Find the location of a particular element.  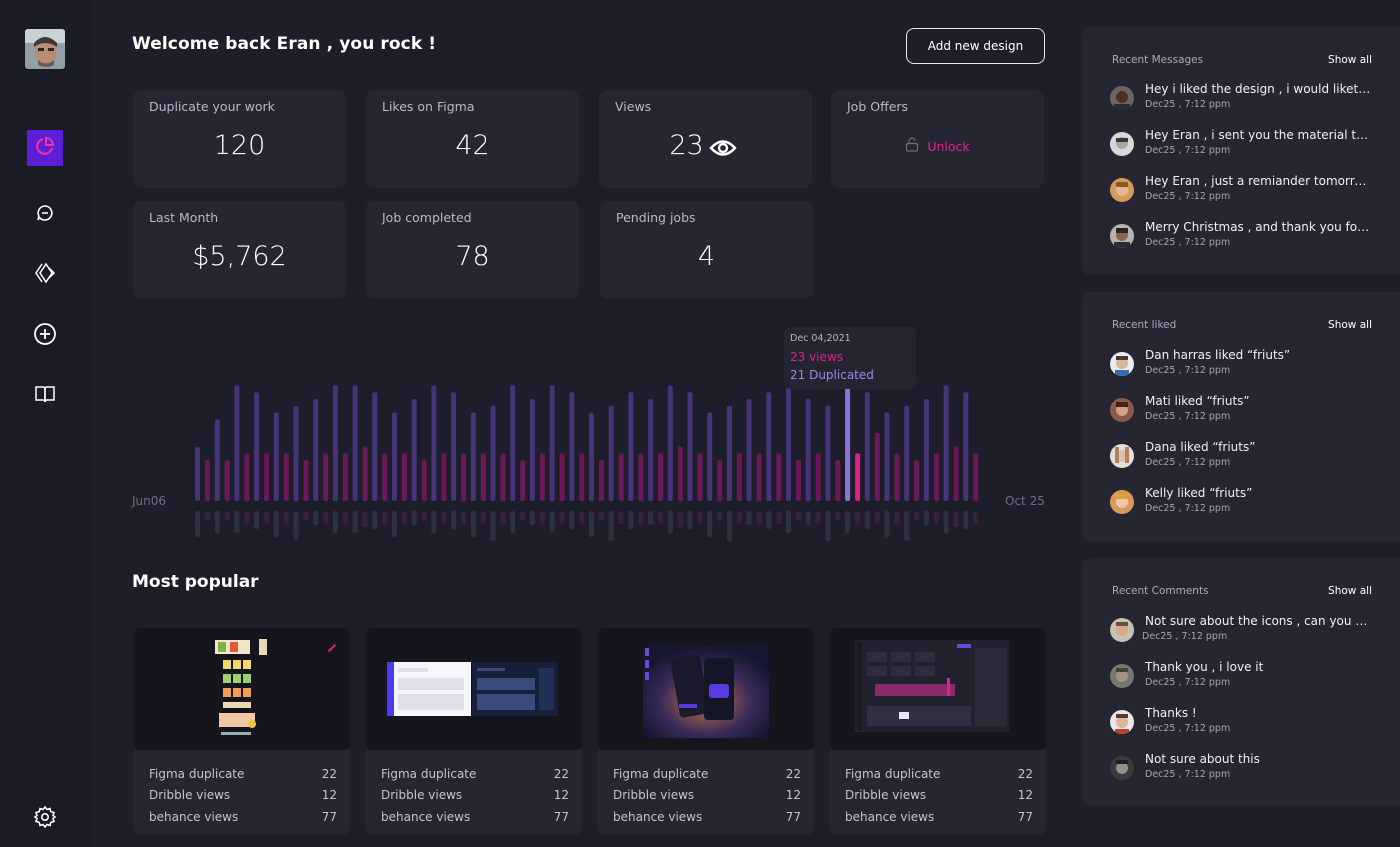

show-all-liked-link: Show all is located at coordinates (1350, 325).